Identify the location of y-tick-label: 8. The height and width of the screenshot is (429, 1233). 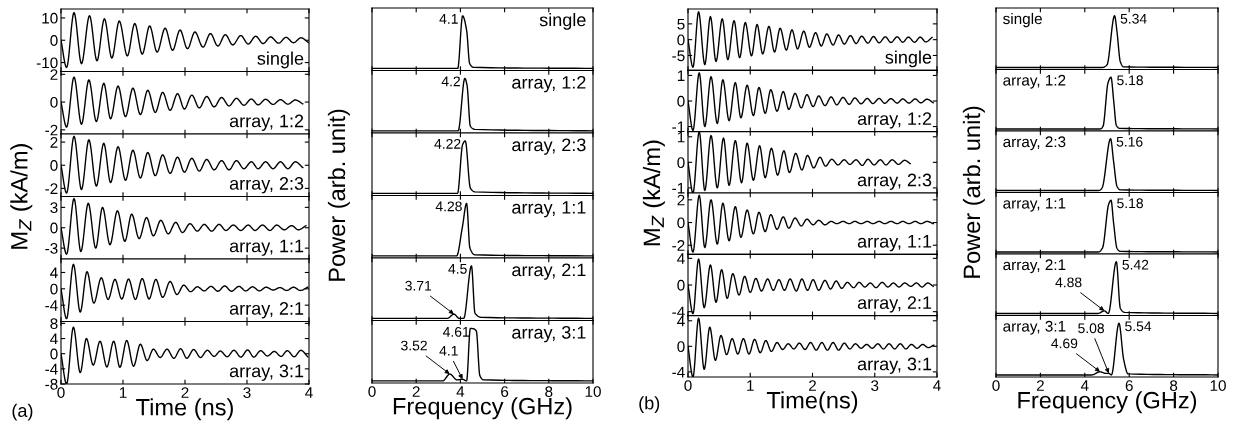
(54, 324).